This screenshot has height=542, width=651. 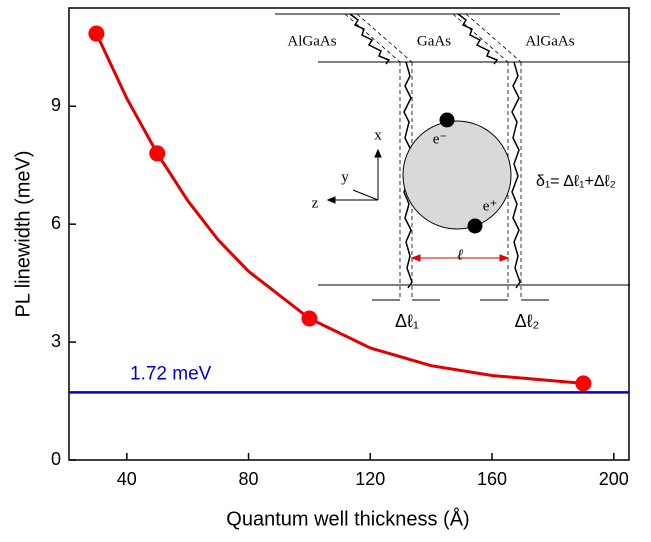 I want to click on y-tick-label: 0, so click(x=56, y=459).